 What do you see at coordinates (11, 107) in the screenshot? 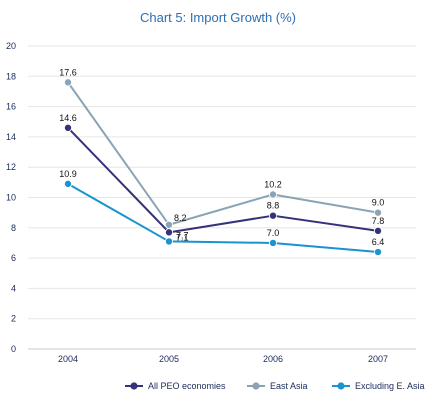
I see `y-tick-label: 16` at bounding box center [11, 107].